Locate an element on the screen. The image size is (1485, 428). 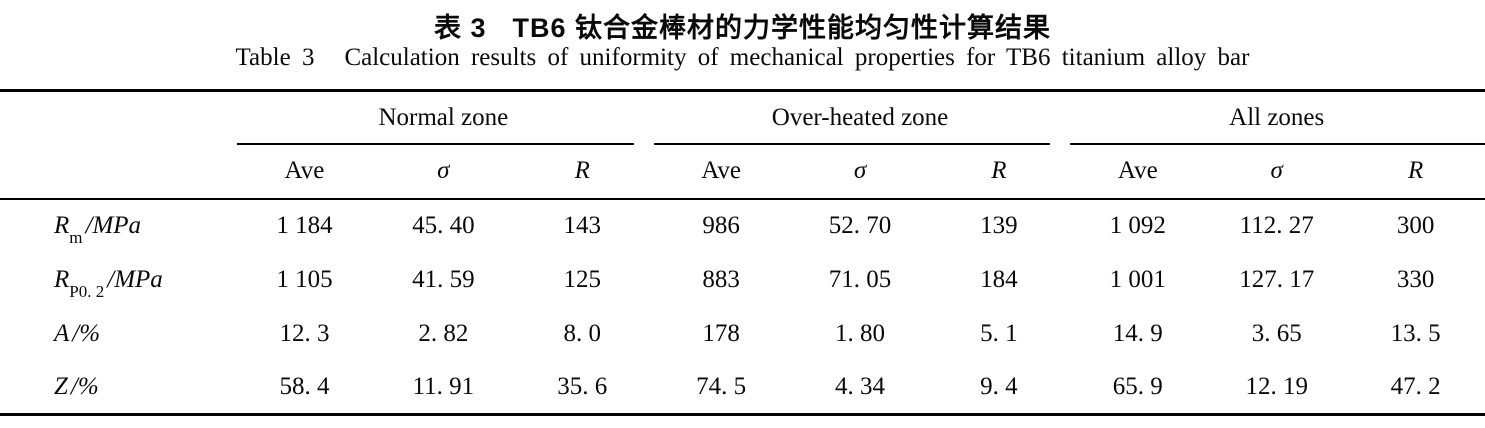
row-label-rm: Rm/MPa is located at coordinates (117, 226).